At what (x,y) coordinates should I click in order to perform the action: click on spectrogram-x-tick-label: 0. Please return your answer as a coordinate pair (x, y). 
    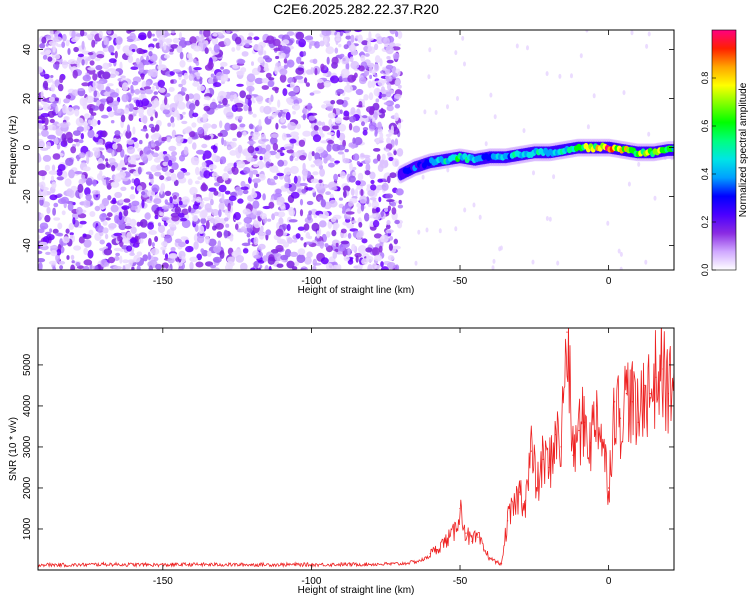
    Looking at the image, I should click on (609, 281).